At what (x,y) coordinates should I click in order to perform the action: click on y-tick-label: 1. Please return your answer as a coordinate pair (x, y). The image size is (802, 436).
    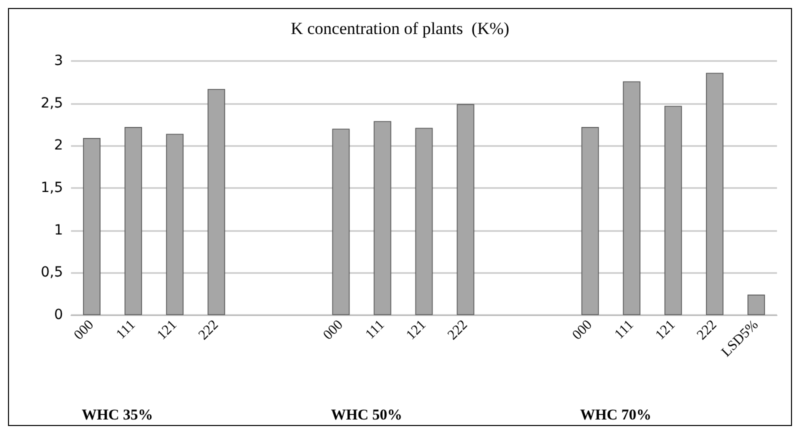
    Looking at the image, I should click on (58, 230).